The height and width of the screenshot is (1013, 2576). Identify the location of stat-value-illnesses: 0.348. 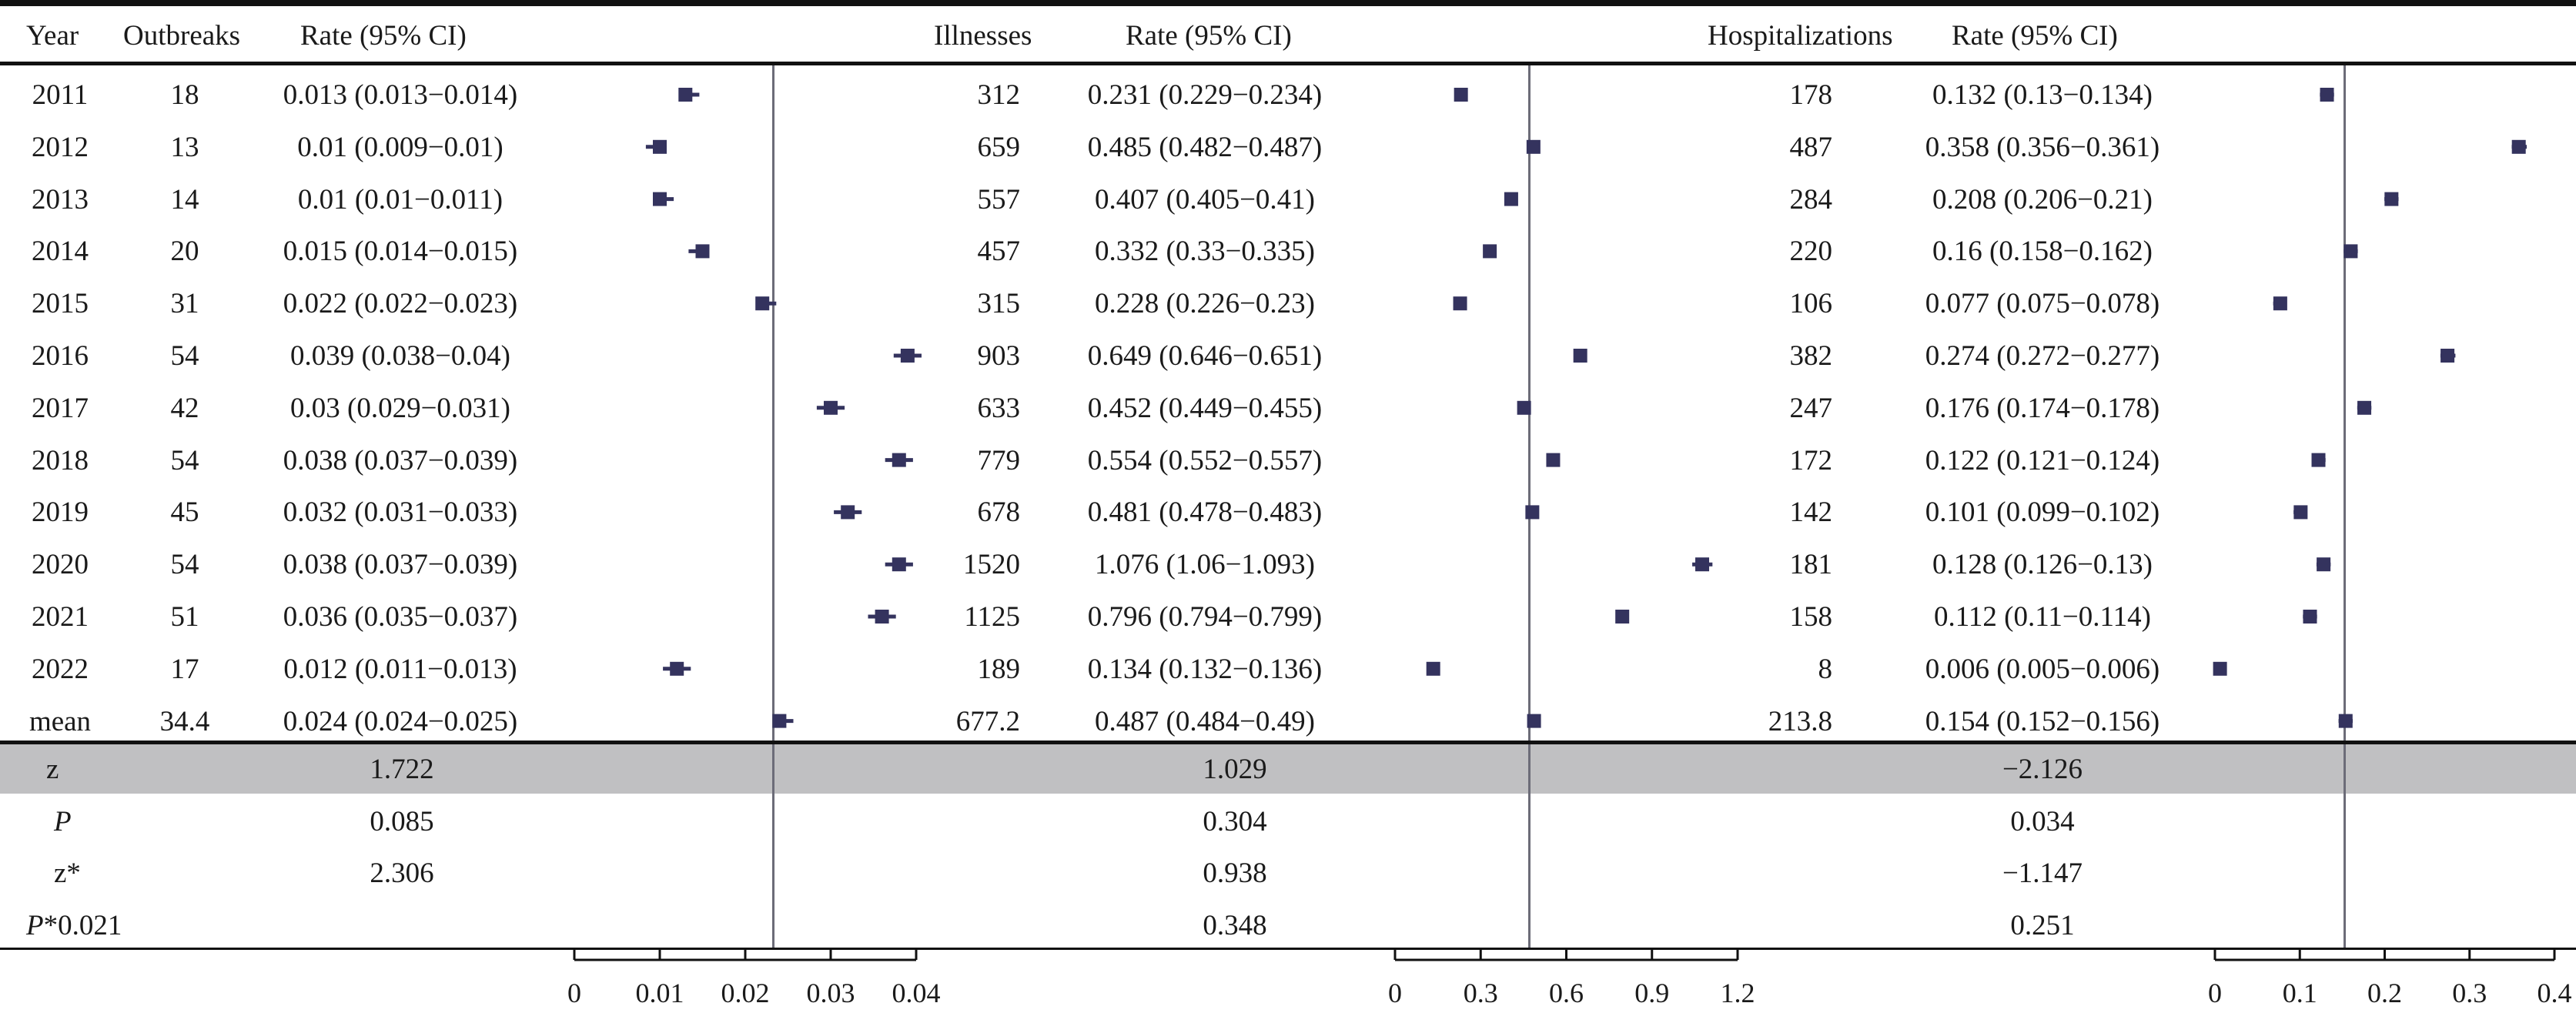
(1235, 925).